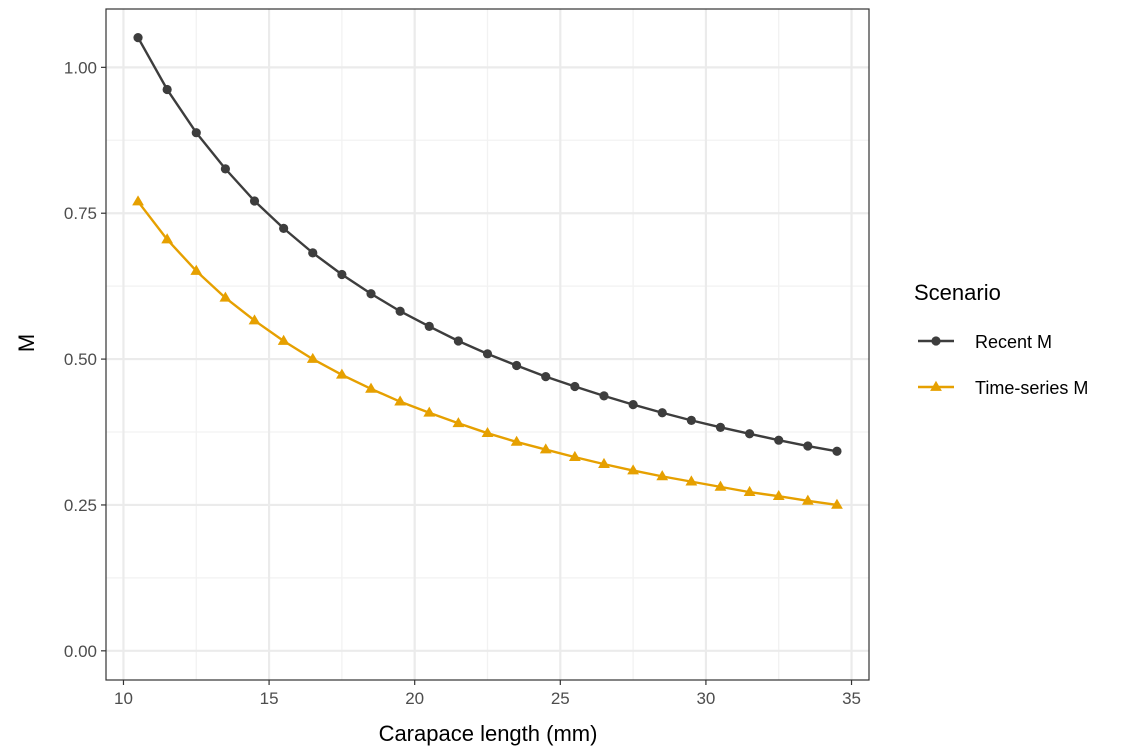  I want to click on x-tick-label: 30, so click(705, 698).